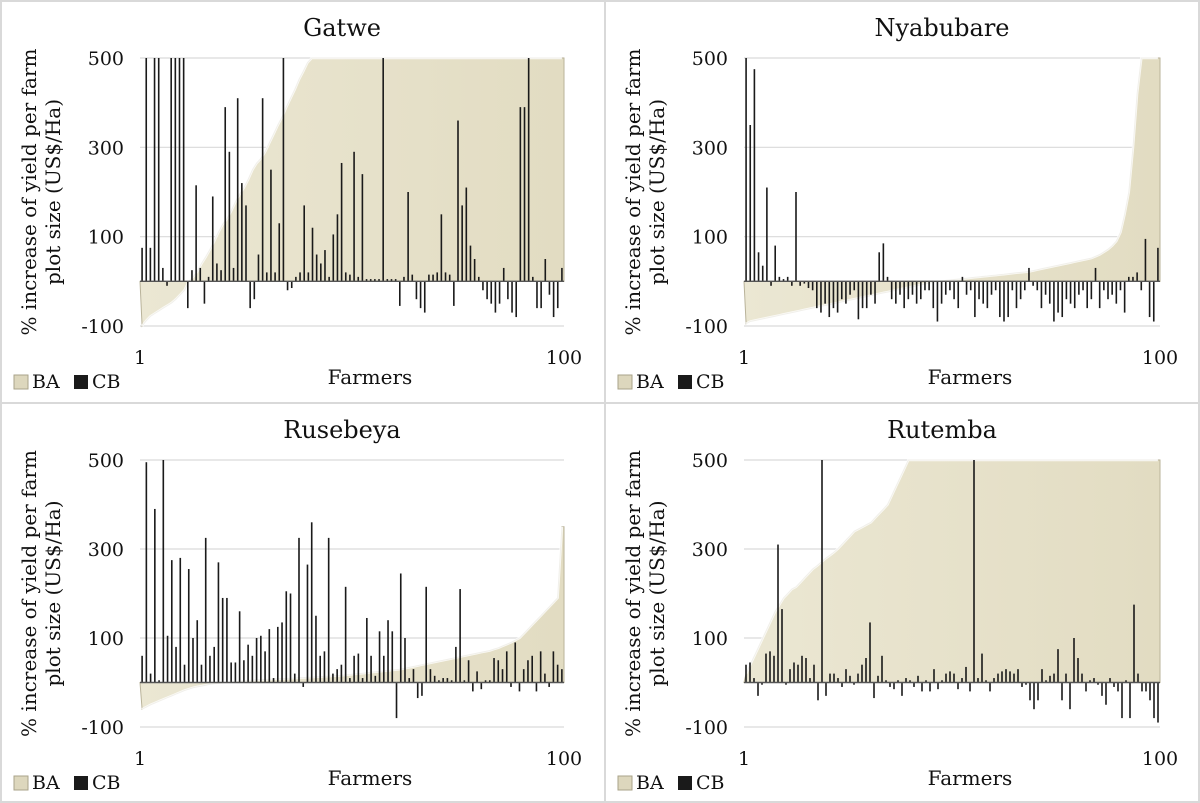 This screenshot has width=1200, height=803. Describe the element at coordinates (625, 783) in the screenshot. I see `legend-swatch-ba` at that location.